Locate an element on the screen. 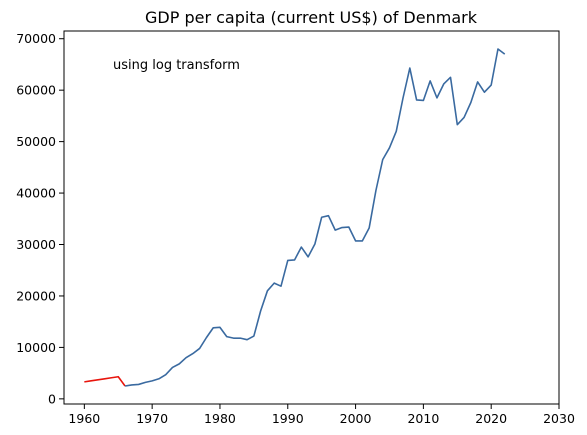  x-tick-label: 1980 is located at coordinates (220, 418).